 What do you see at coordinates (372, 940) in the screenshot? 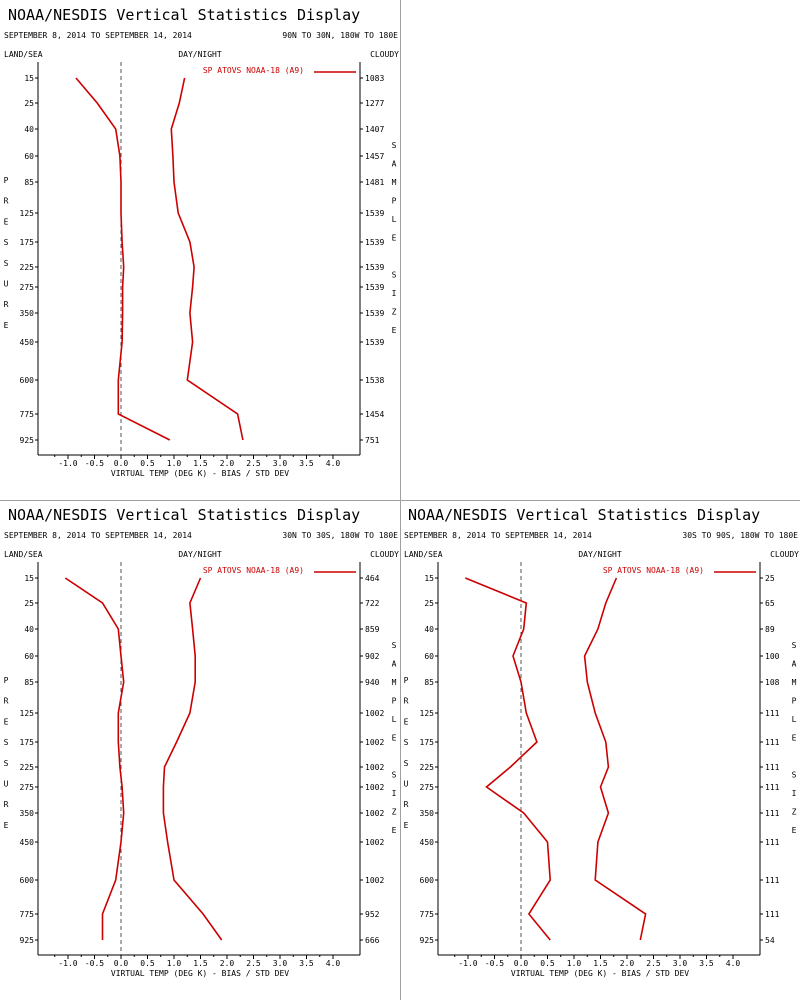
I see `sample-size-label: 666` at bounding box center [372, 940].